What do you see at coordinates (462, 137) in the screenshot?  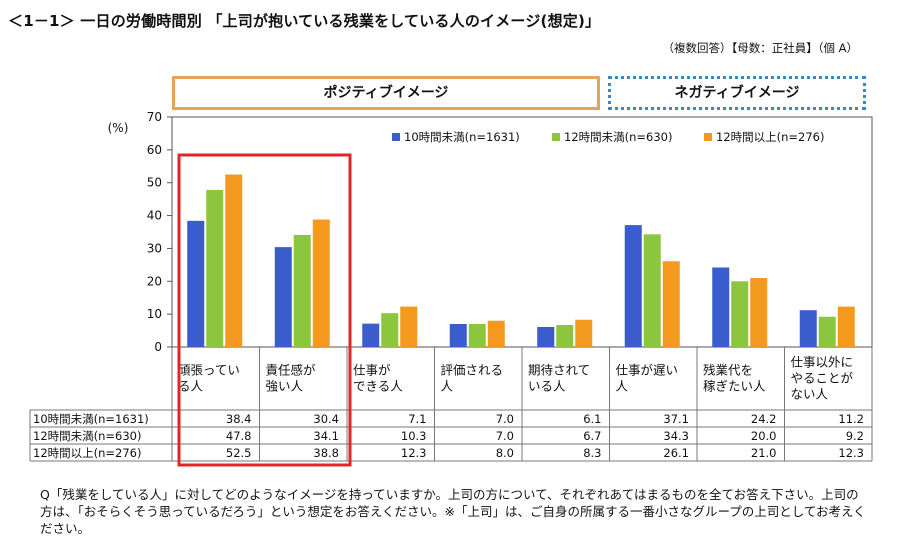 I see `legend-label: 10時間未満(n=1631)` at bounding box center [462, 137].